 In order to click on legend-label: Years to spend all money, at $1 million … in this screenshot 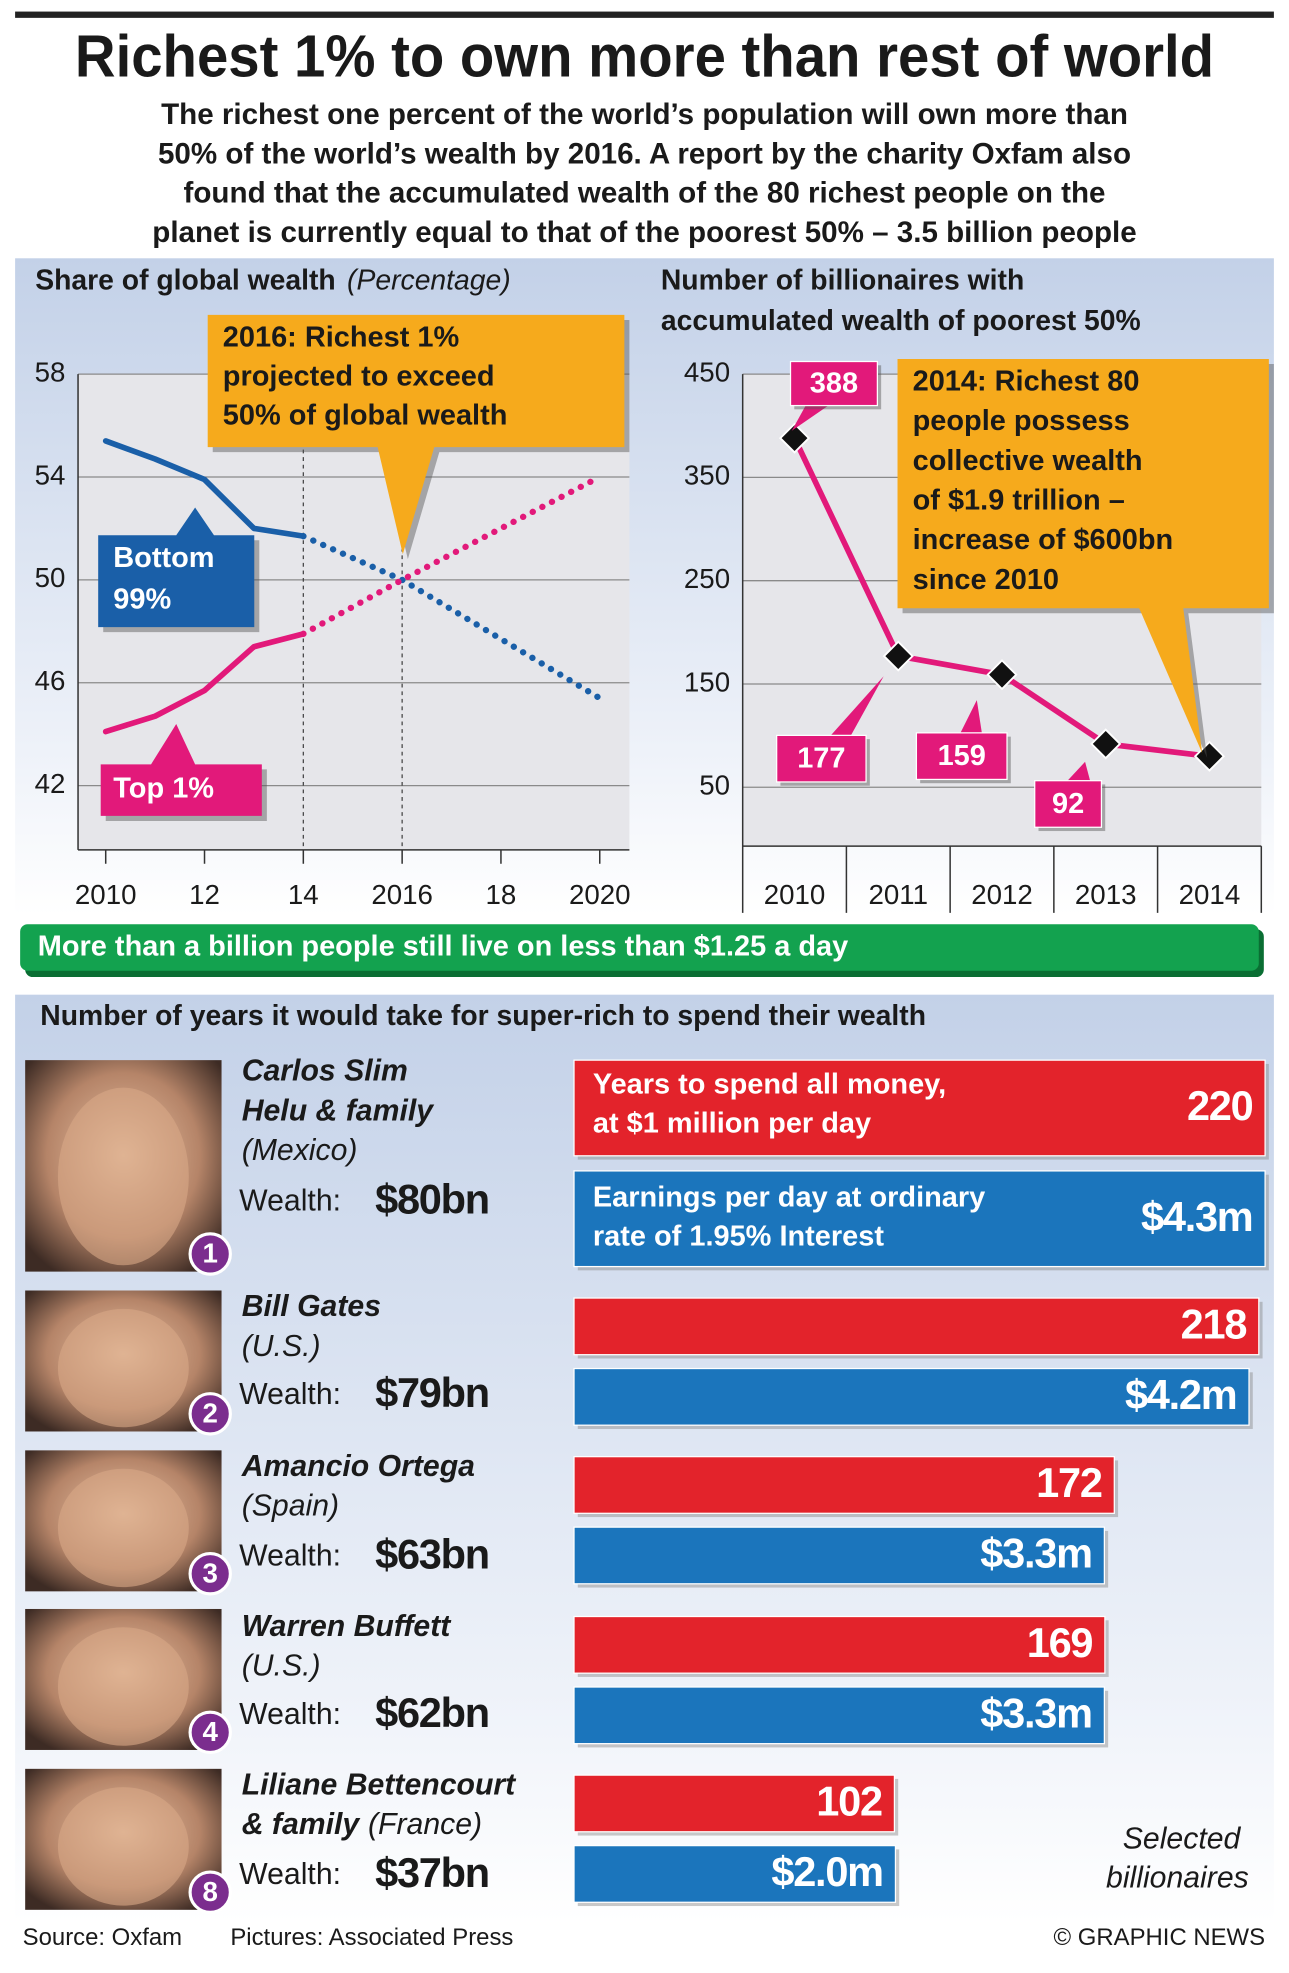, I will do `click(773, 1103)`.